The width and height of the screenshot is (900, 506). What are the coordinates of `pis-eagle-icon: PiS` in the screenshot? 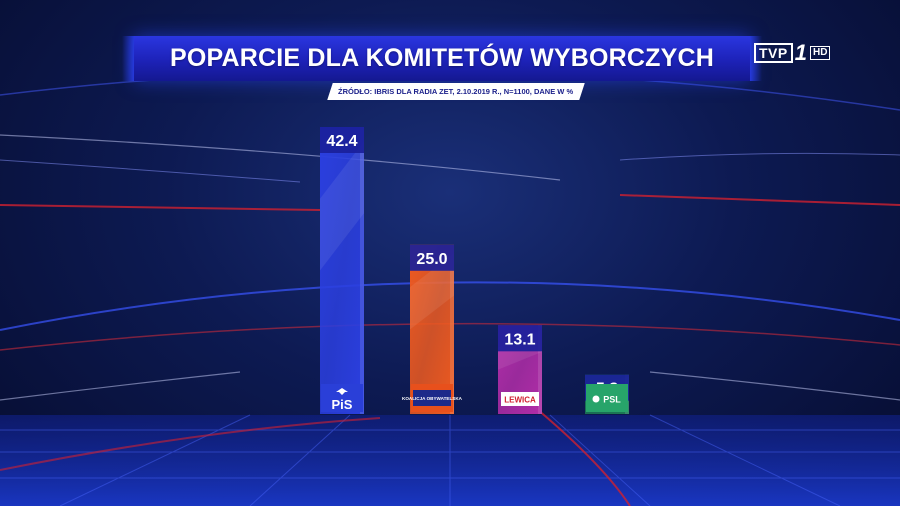 It's located at (342, 398).